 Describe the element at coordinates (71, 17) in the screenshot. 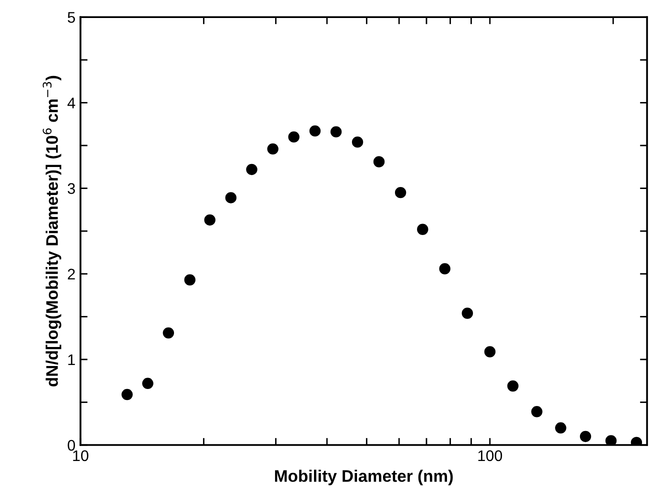

I see `y-tick-label: 5` at that location.